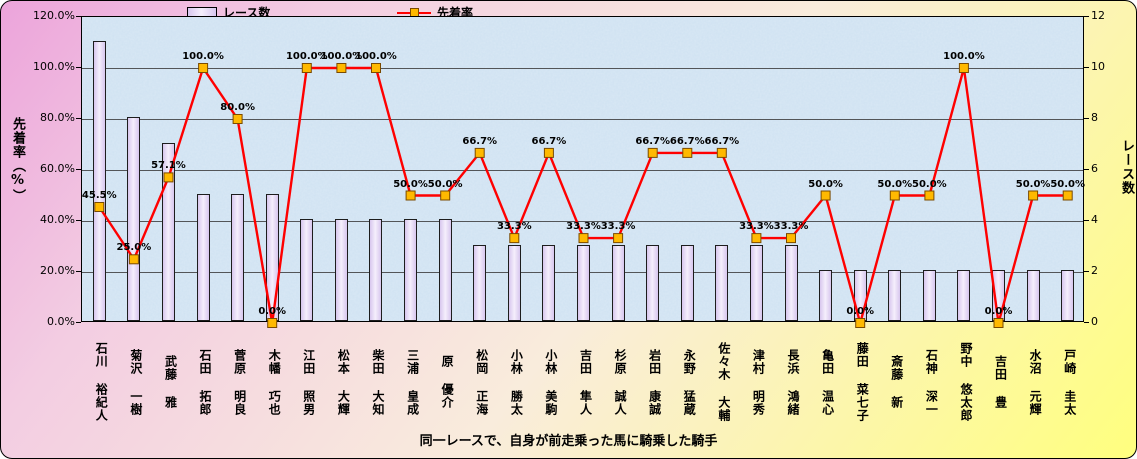 The width and height of the screenshot is (1137, 459). Describe the element at coordinates (827, 382) in the screenshot. I see `x-axis-category-label: 亀田 温心` at that location.